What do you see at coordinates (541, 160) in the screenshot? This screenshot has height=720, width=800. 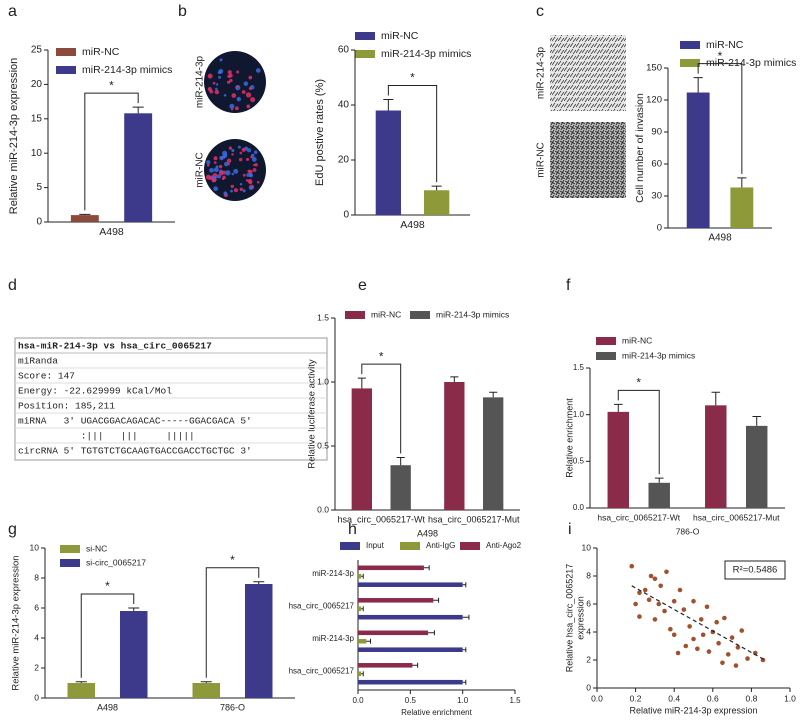 I see `image-label: miR-NC` at bounding box center [541, 160].